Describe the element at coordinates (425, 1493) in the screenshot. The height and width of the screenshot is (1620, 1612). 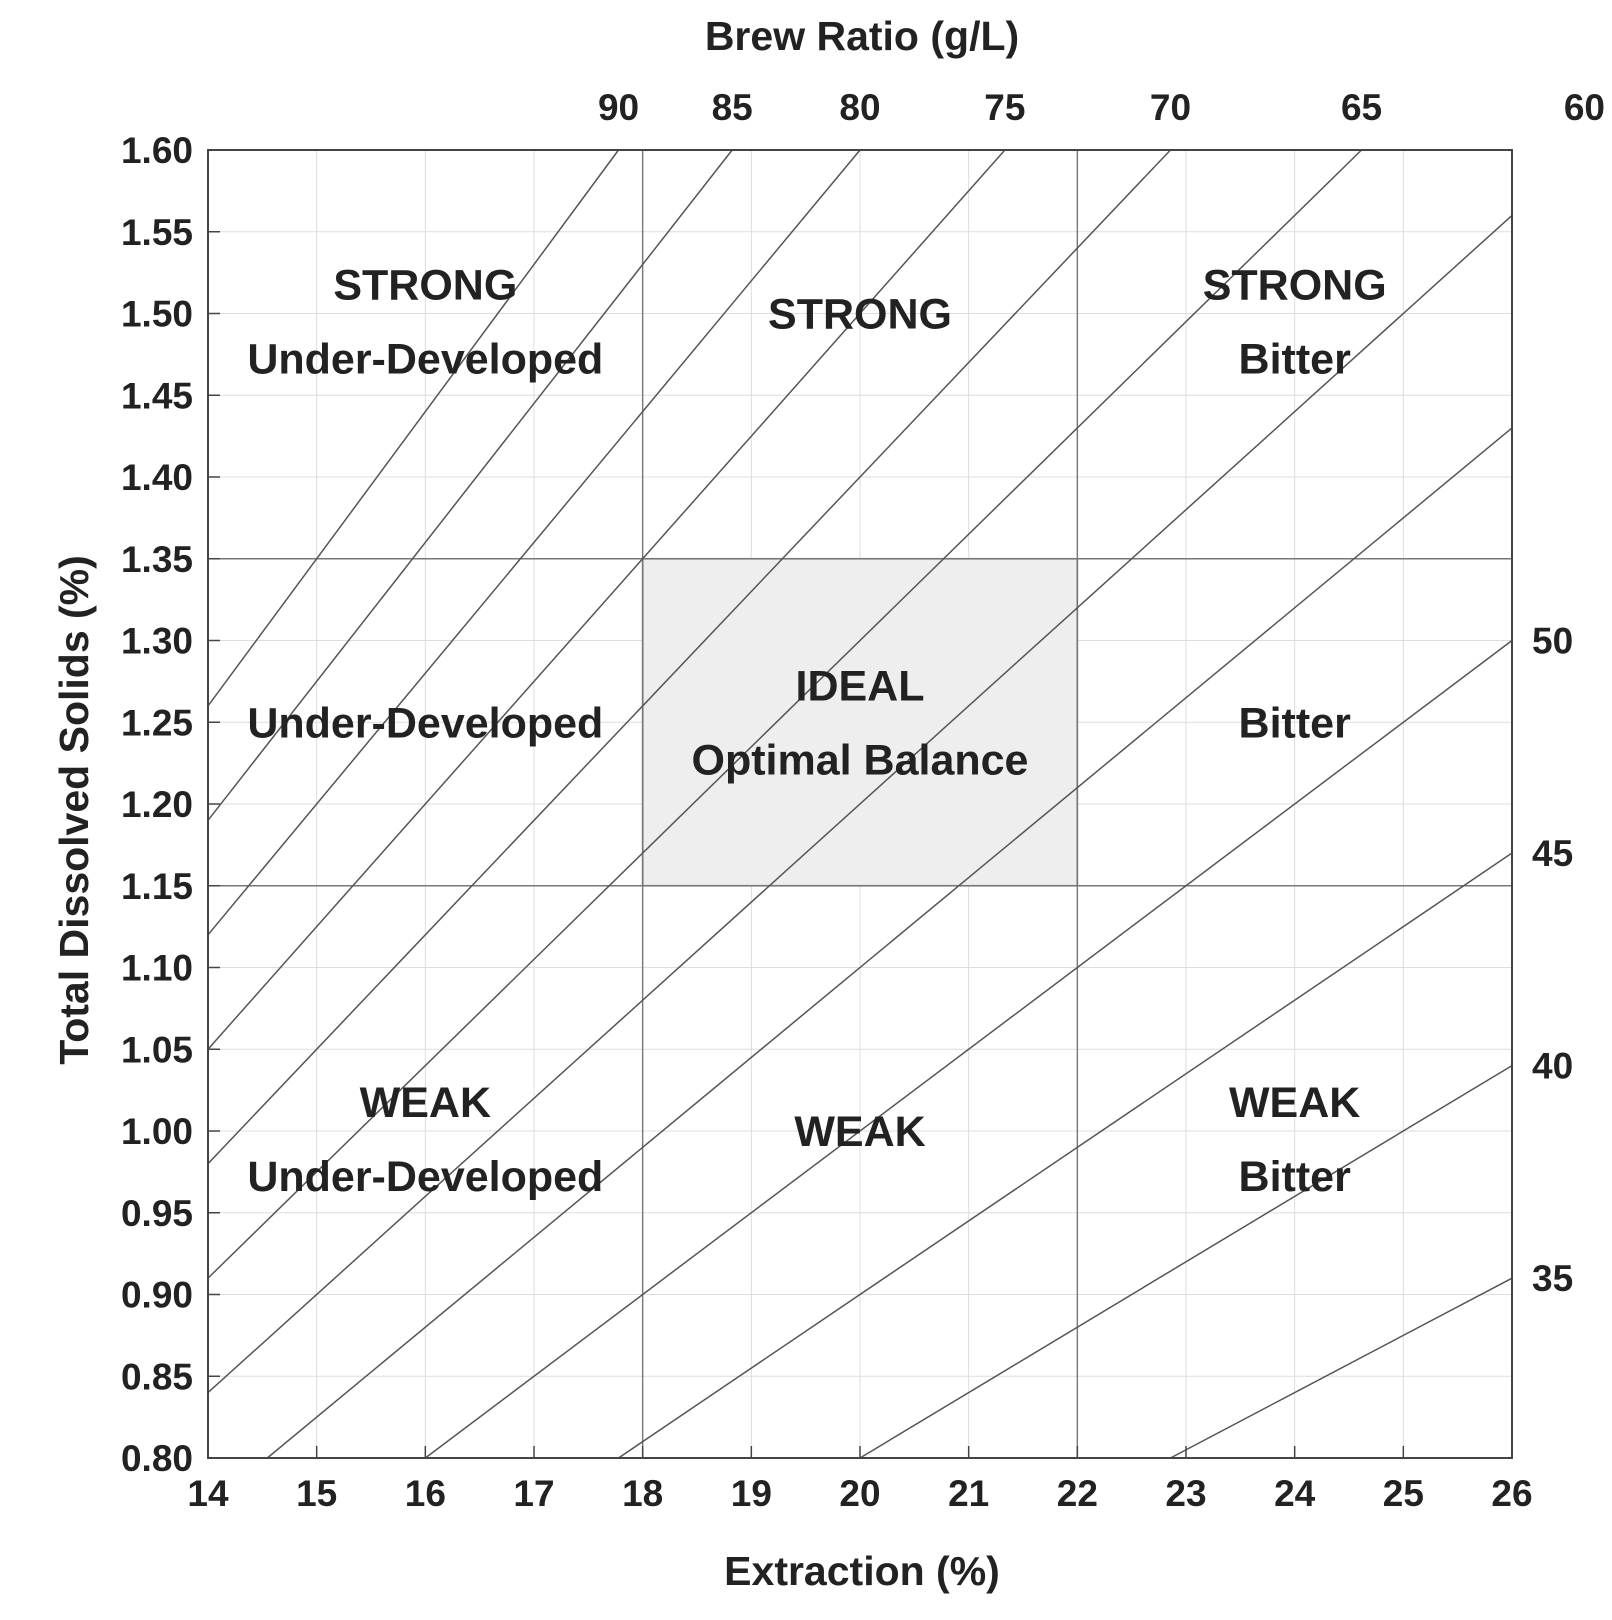
I see `x-tick-label: 16` at that location.